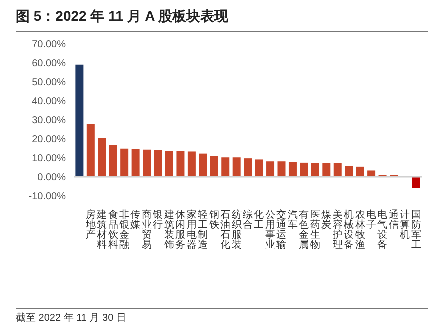 The width and height of the screenshot is (444, 336). I want to click on x-tick-label: 建筑材料, so click(102, 230).